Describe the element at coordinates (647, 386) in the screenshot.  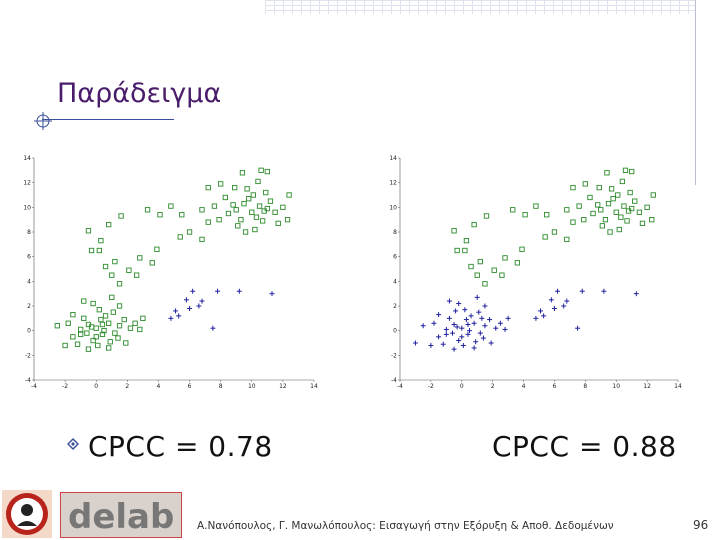
I see `x-tick-label: 12` at that location.